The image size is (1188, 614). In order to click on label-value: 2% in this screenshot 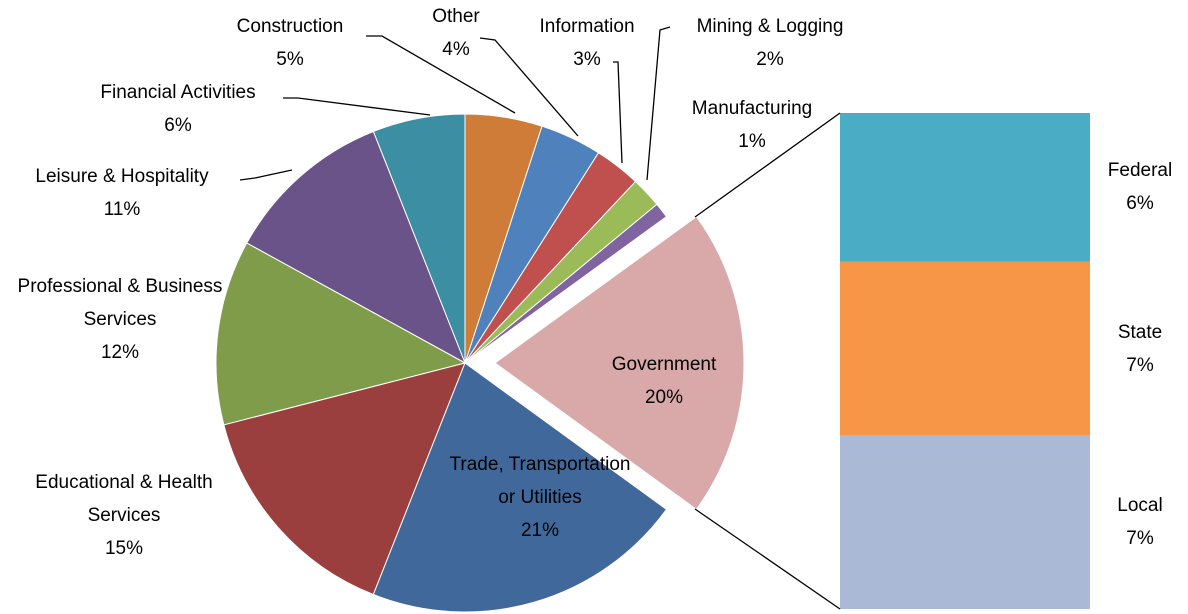, I will do `click(770, 59)`.